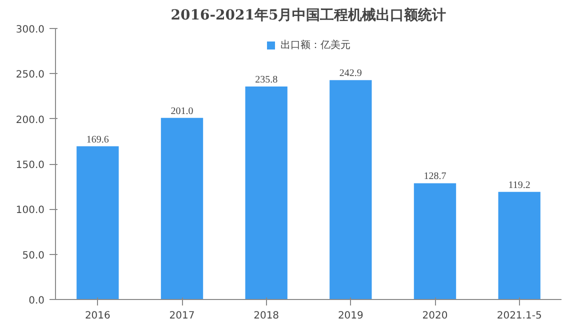 The image size is (576, 329). I want to click on data-label: 169.6, so click(97, 140).